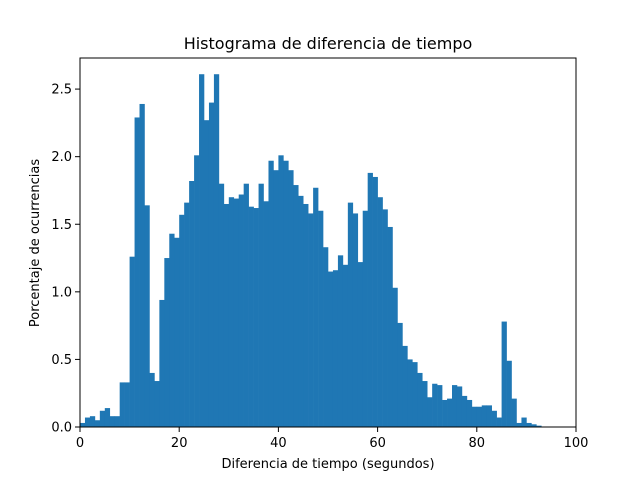 This screenshot has height=480, width=640. What do you see at coordinates (179, 443) in the screenshot?
I see `x-tick-label: 20` at bounding box center [179, 443].